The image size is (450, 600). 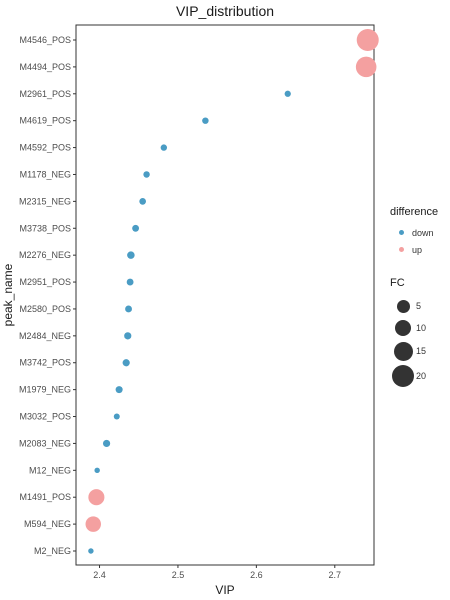 I want to click on y-axis-title: peak_name, so click(x=8, y=294).